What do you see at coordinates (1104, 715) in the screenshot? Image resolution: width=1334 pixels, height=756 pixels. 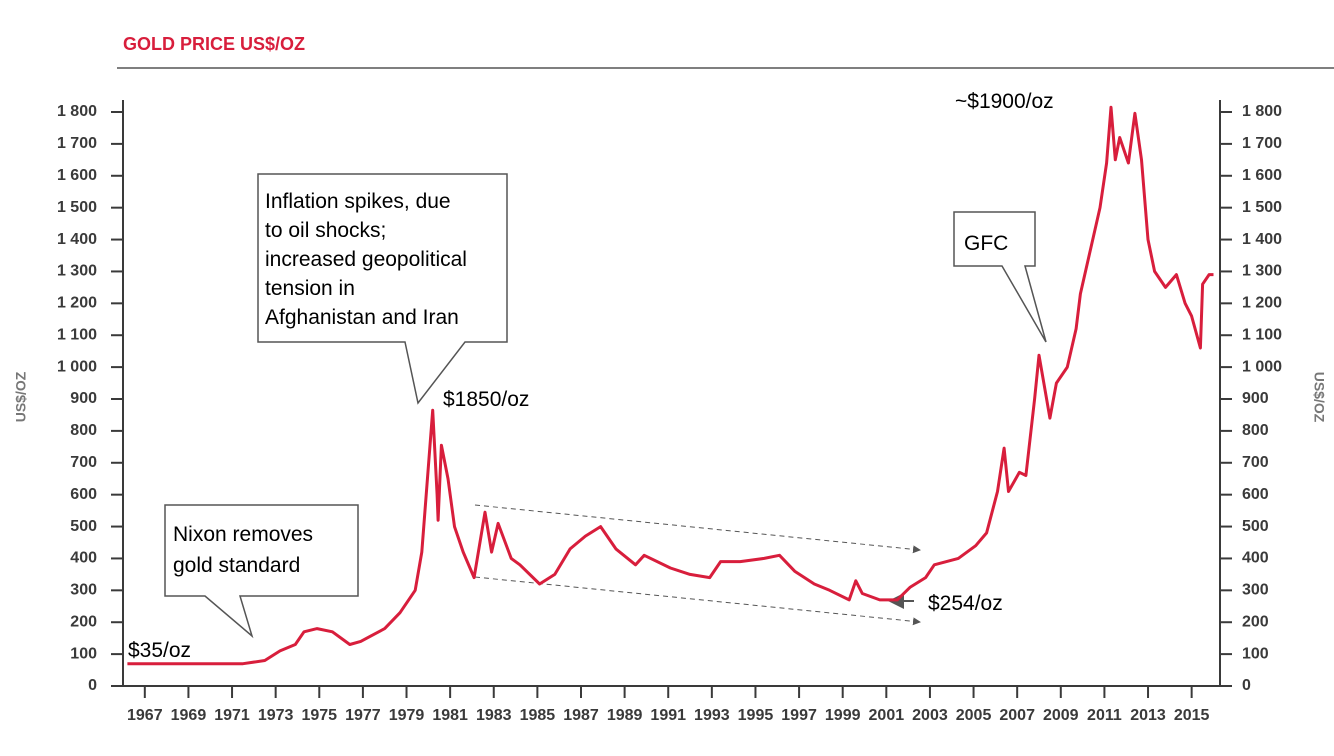 I see `x-tick-label: 2011` at bounding box center [1104, 715].